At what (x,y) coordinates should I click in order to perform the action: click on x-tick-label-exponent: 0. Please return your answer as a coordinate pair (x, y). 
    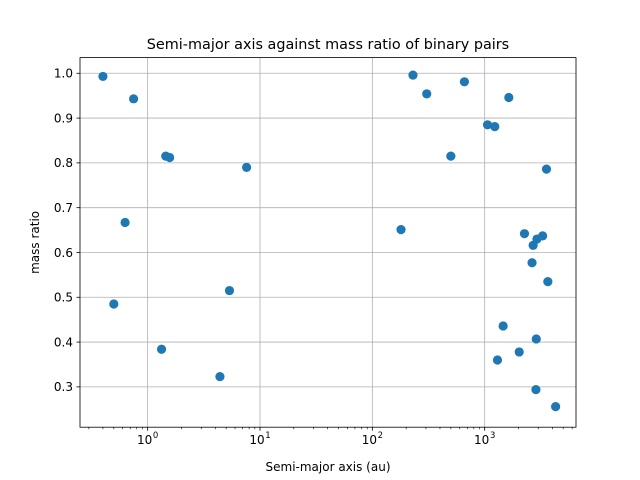
    Looking at the image, I should click on (155, 436).